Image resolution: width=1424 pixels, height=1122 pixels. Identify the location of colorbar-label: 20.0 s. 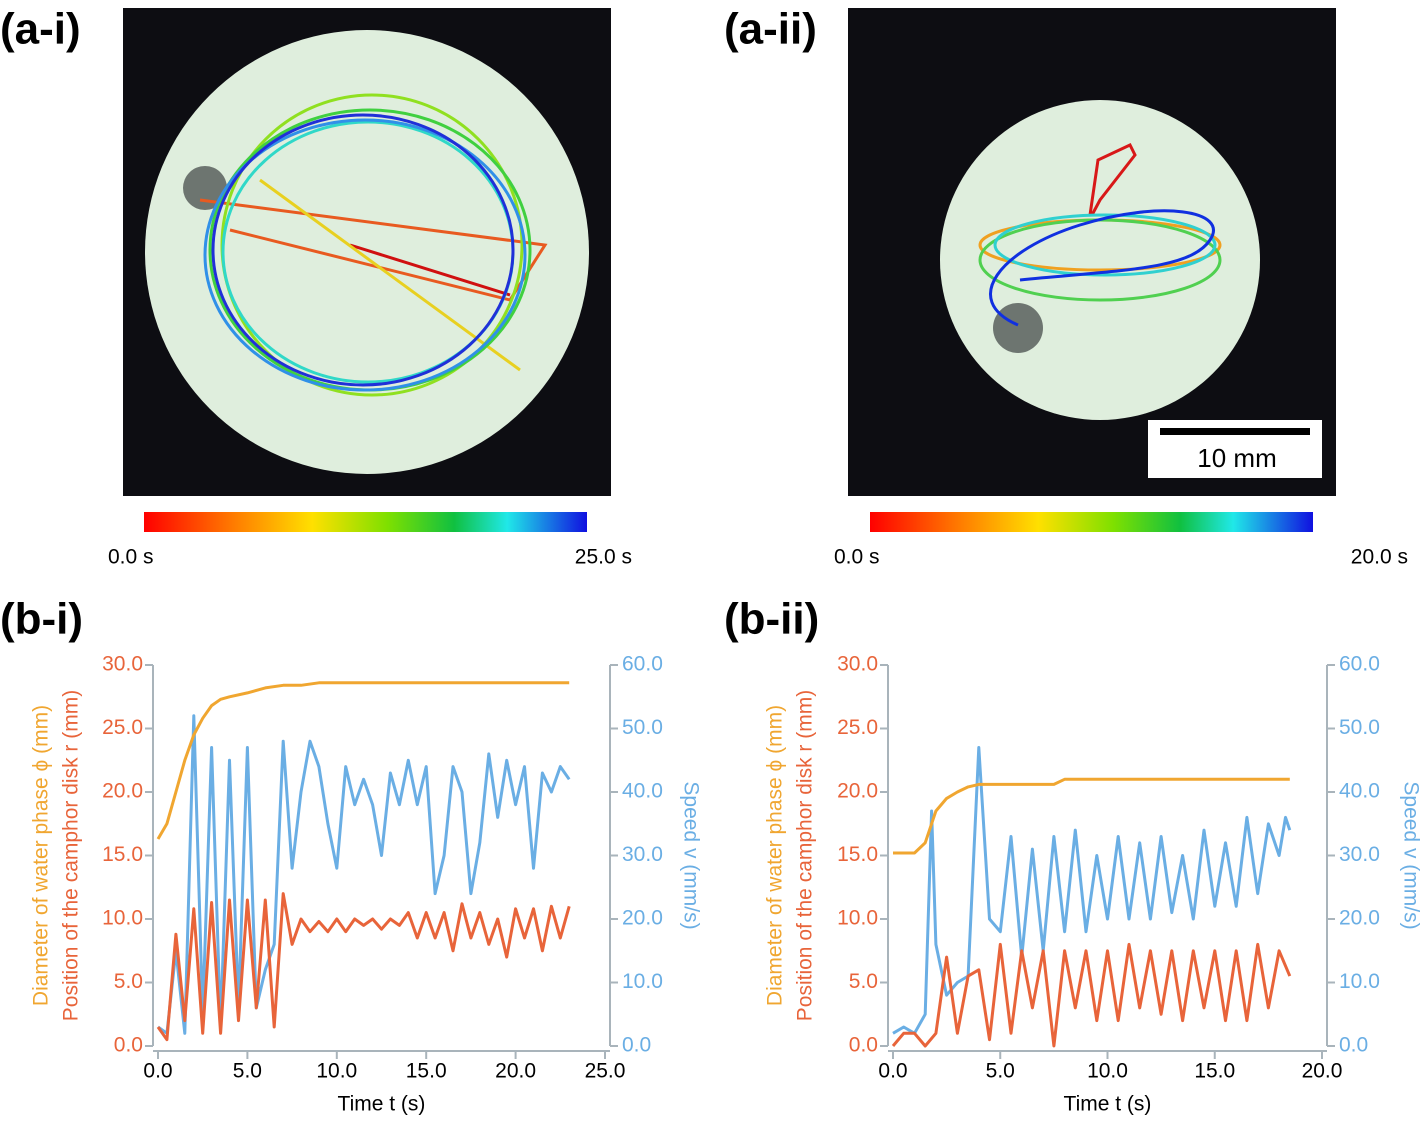
(1379, 557).